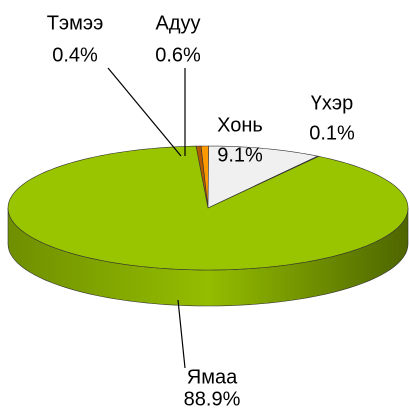 The image size is (409, 412). Describe the element at coordinates (75, 23) in the screenshot. I see `slice-label: Тэмээ` at that location.